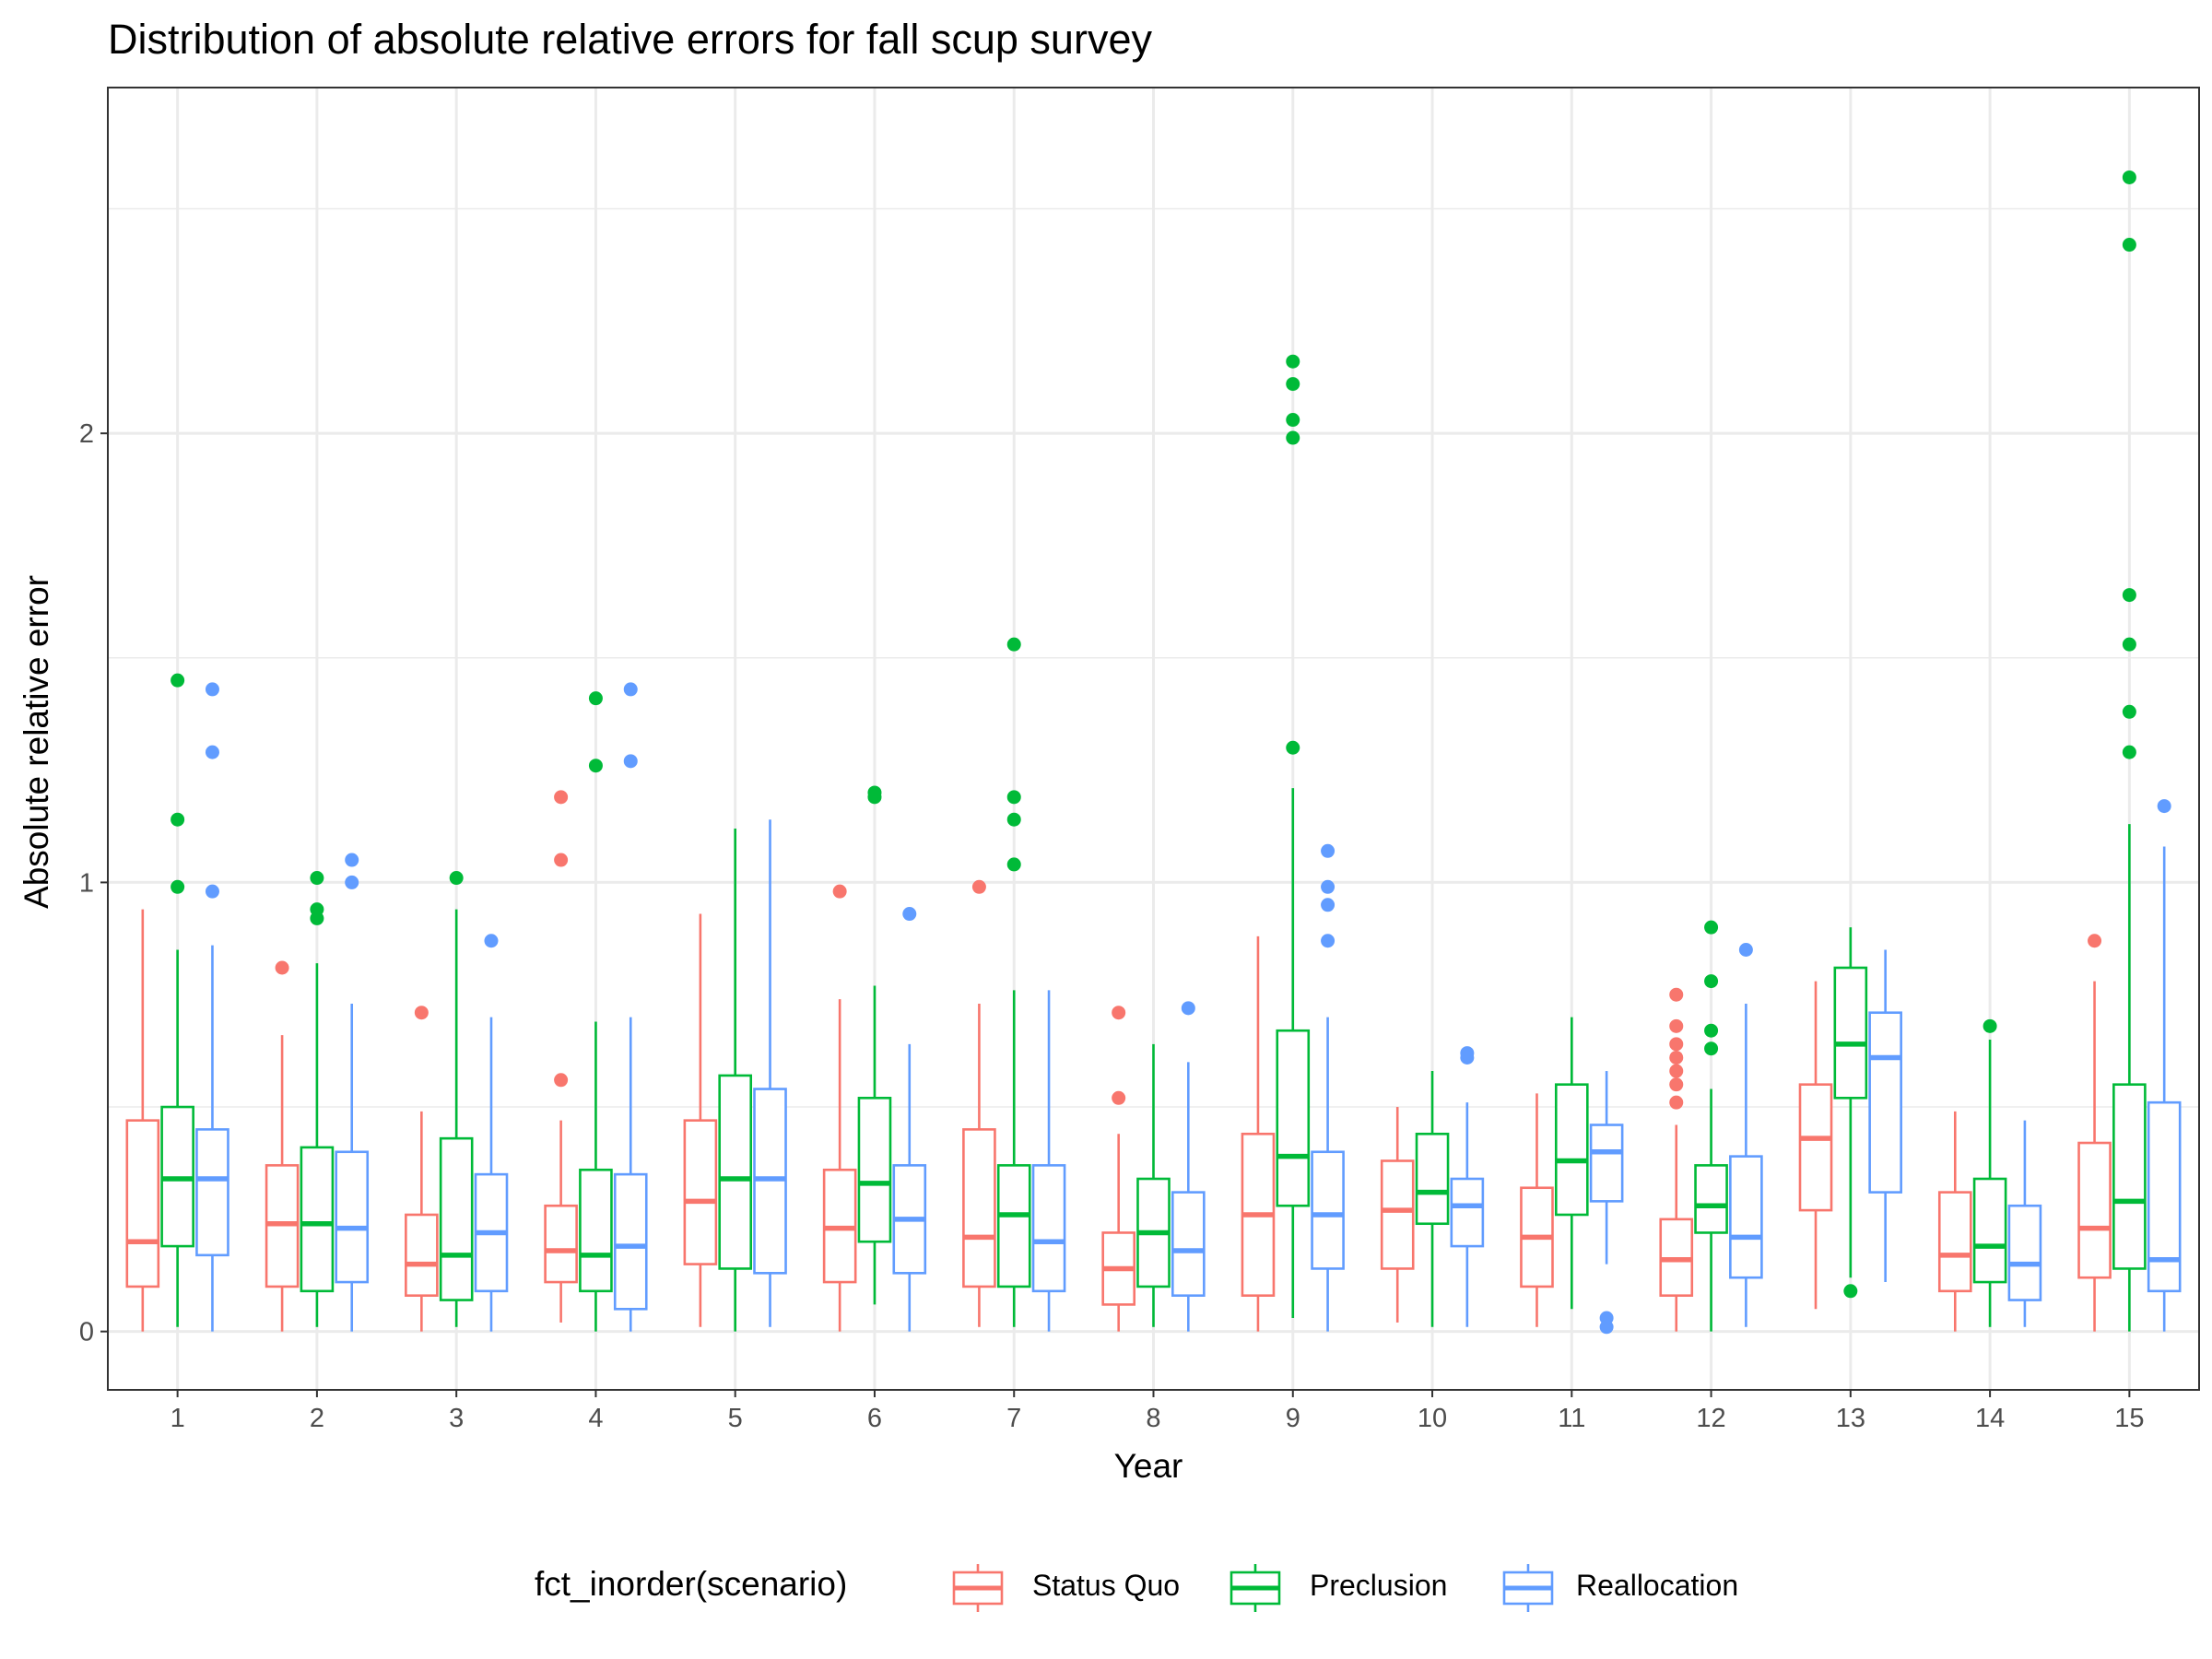 This screenshot has height=1659, width=2212. Describe the element at coordinates (1710, 1418) in the screenshot. I see `x-tick-label: 12` at that location.